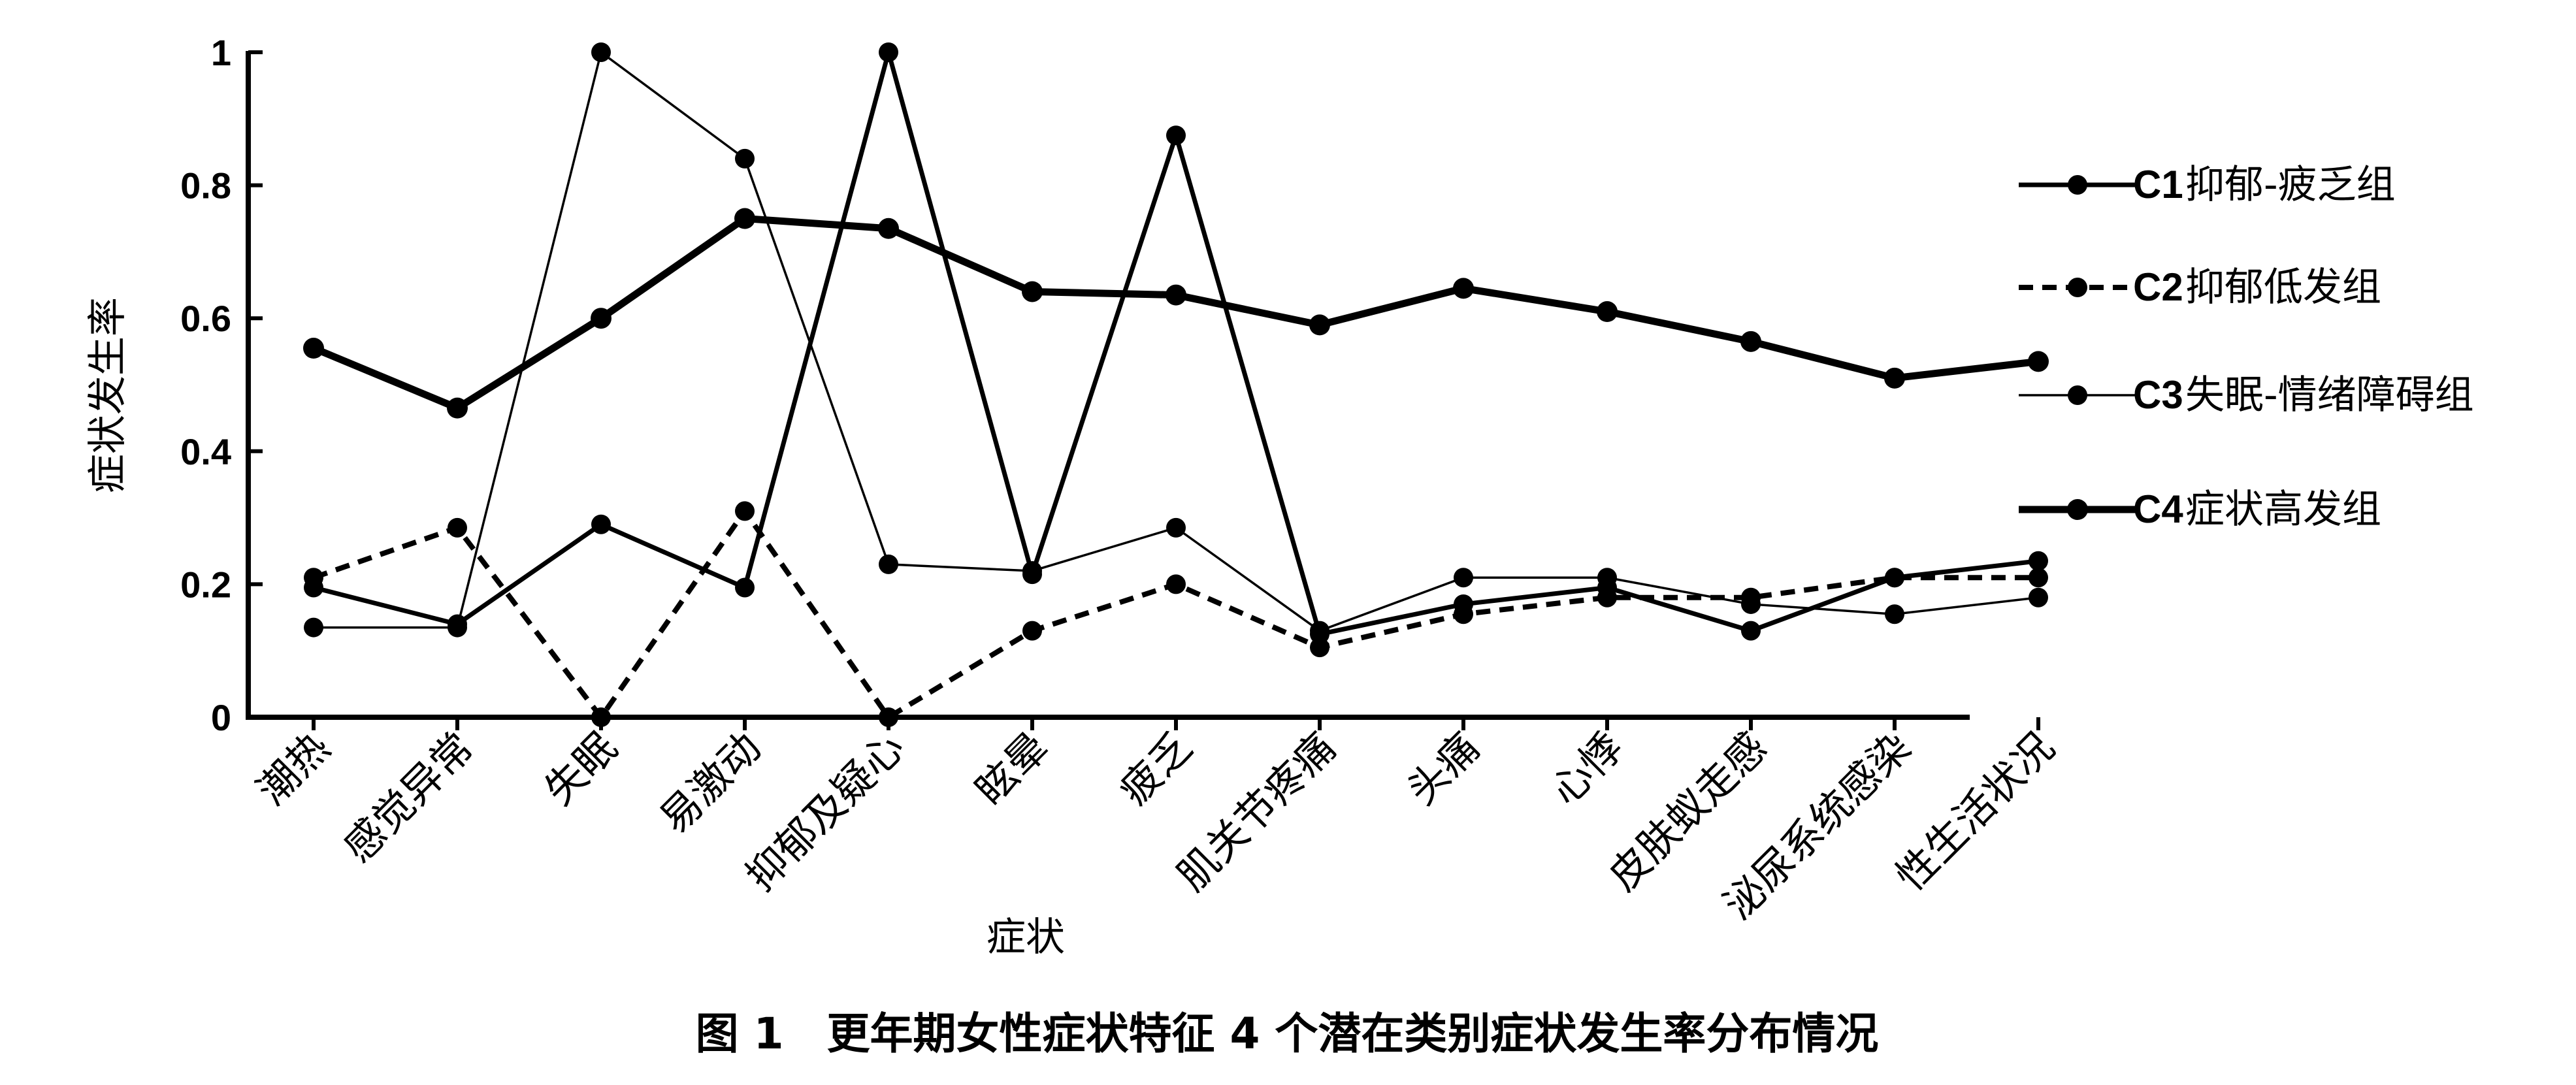 This screenshot has height=1085, width=2576. Describe the element at coordinates (2158, 395) in the screenshot. I see `legend-code: C3` at that location.